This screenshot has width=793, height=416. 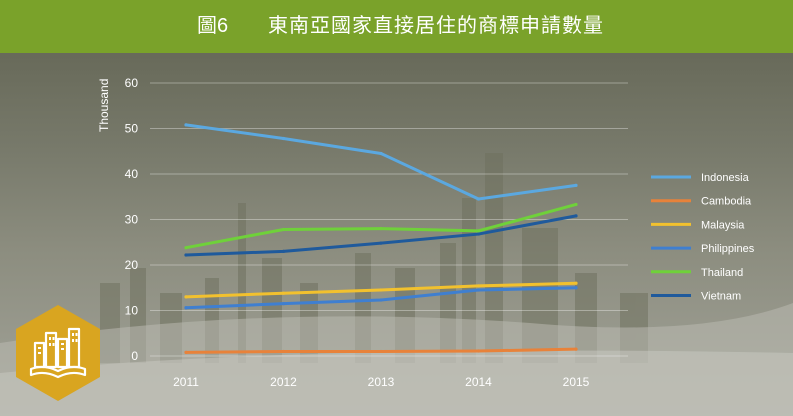 What do you see at coordinates (58, 353) in the screenshot?
I see `city-buildings-book-icon` at bounding box center [58, 353].